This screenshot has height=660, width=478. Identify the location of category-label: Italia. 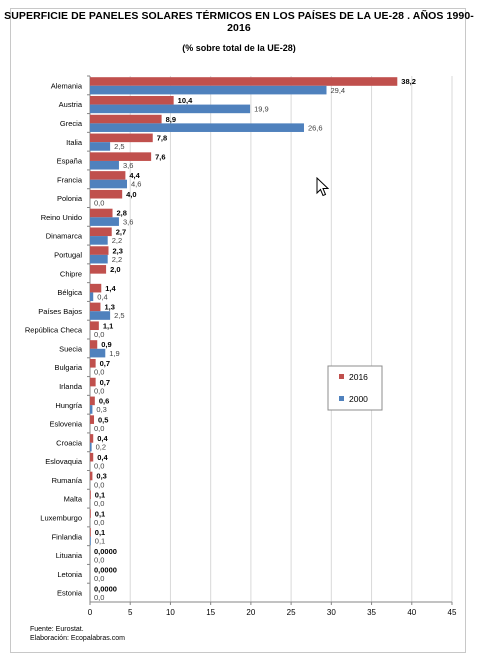
(74, 142).